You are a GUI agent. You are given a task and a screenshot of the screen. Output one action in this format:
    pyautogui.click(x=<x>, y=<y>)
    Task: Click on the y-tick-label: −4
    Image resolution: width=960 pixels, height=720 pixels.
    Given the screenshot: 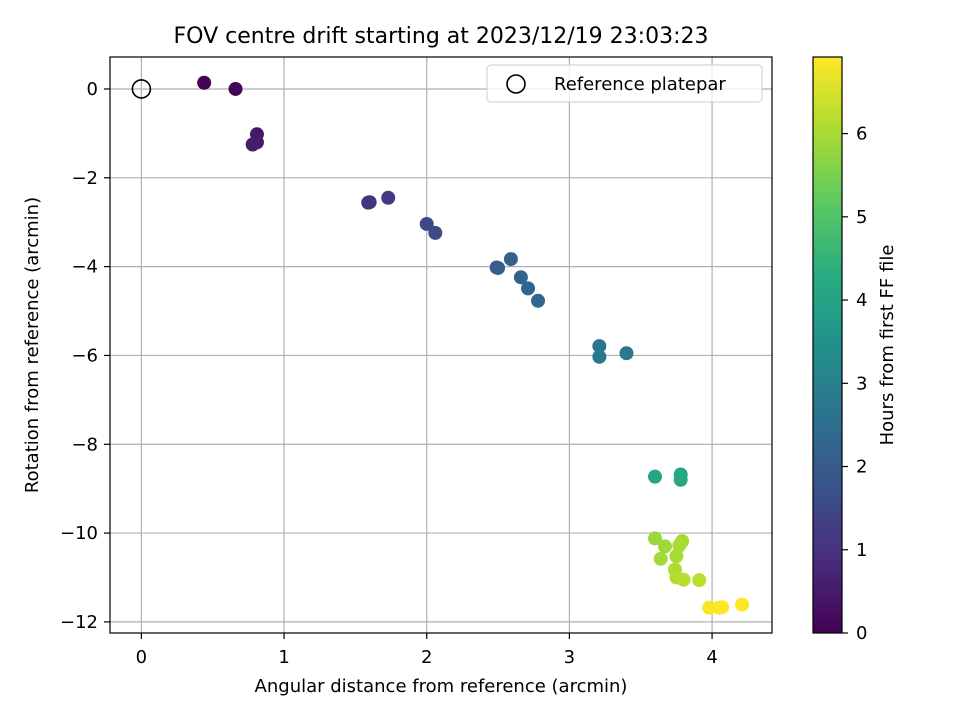 What is the action you would take?
    pyautogui.click(x=84, y=267)
    